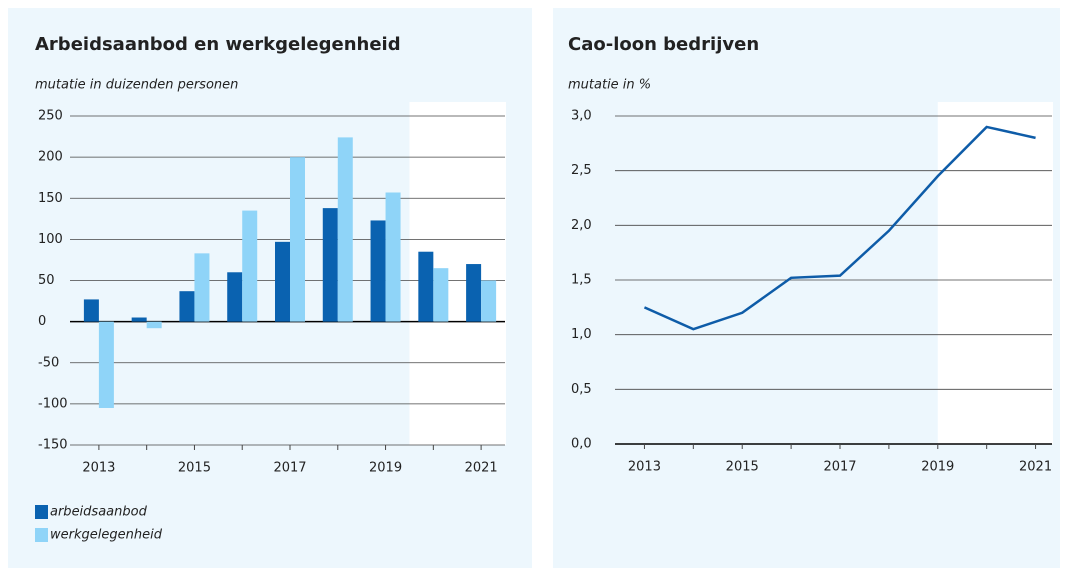 This screenshot has height=574, width=1067. Describe the element at coordinates (581, 280) in the screenshot. I see `y-tick-label: 1,5` at that location.